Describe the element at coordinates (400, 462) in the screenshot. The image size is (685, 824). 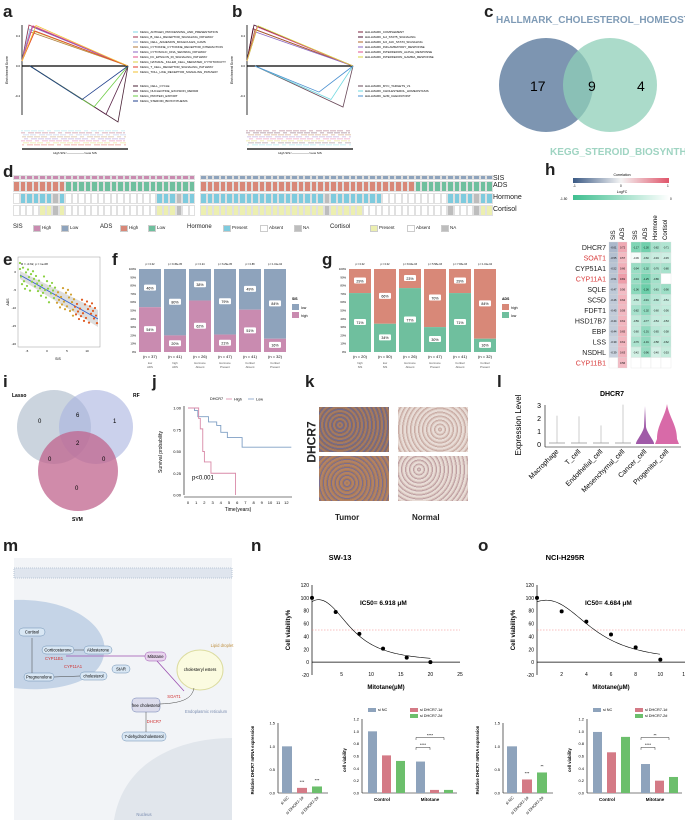
I see `ihc-panel-k: DHCR7 Tumor Normal` at that location.